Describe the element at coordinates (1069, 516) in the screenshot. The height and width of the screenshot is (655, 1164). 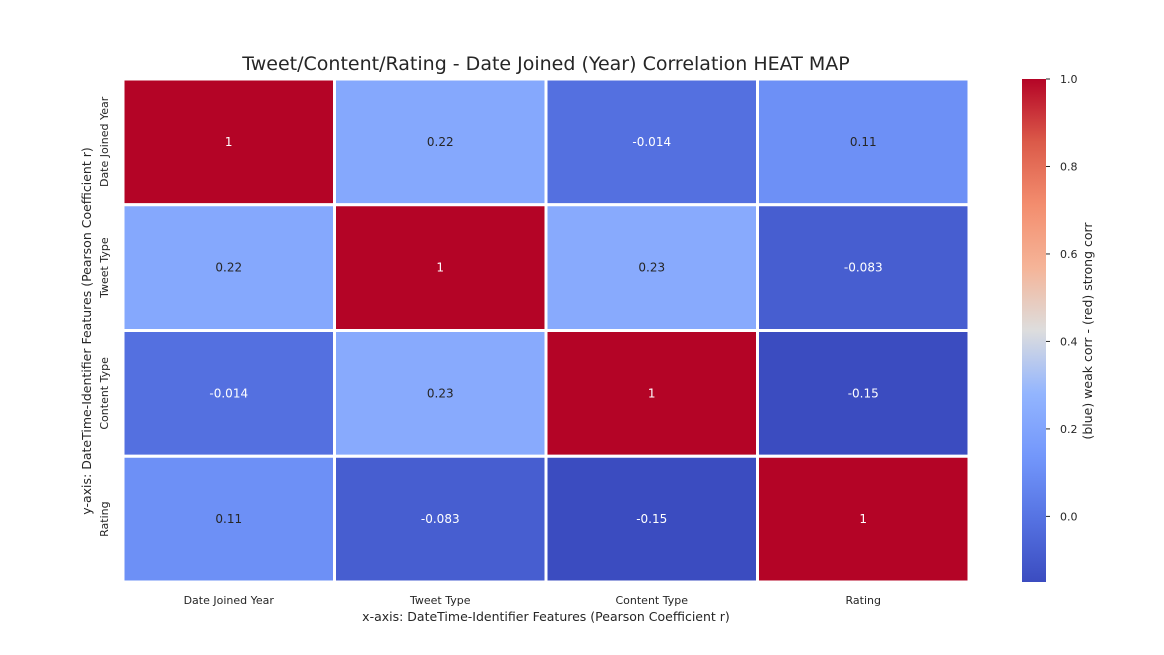
I see `colorbar-tick-label: 0.0` at that location.